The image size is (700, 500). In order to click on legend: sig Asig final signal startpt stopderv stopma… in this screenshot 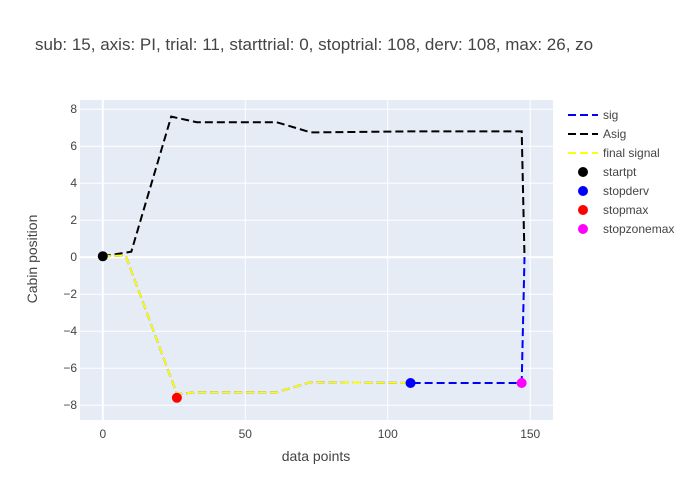, I will do `click(621, 172)`.